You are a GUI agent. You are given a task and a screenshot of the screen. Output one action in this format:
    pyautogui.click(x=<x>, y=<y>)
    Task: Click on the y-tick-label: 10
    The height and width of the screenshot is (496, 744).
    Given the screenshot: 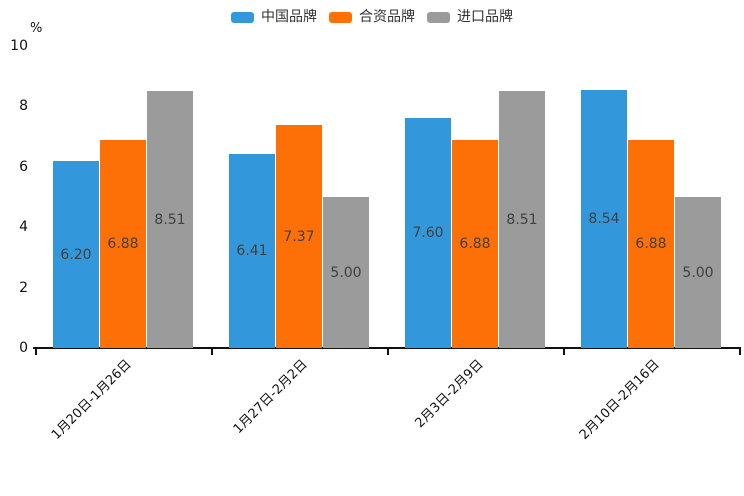 What is the action you would take?
    pyautogui.click(x=19, y=46)
    